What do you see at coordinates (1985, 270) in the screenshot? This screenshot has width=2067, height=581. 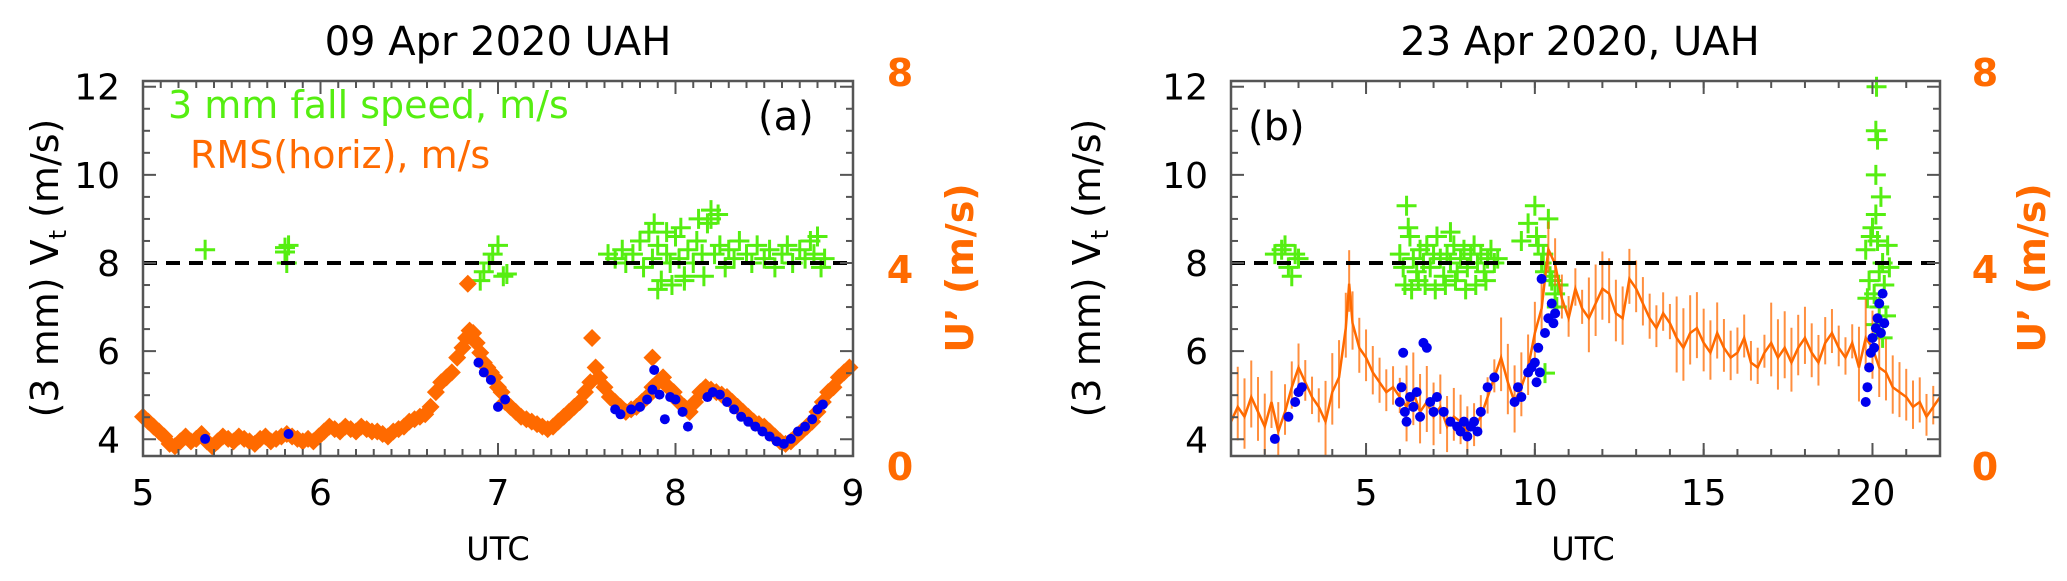 I see `panel-b-y-ticks-right: 0 4 8` at bounding box center [1985, 270].